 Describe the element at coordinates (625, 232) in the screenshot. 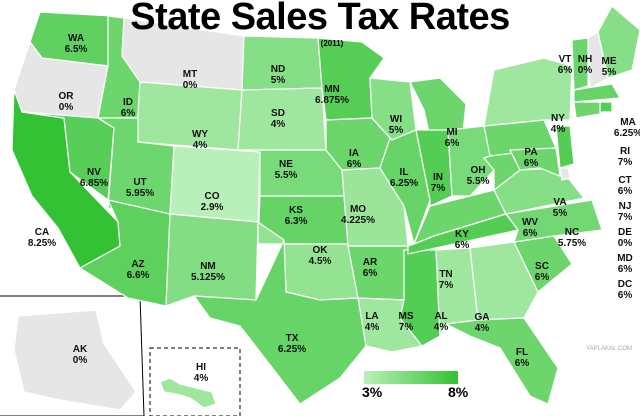

I see `state-abbr: DE` at that location.